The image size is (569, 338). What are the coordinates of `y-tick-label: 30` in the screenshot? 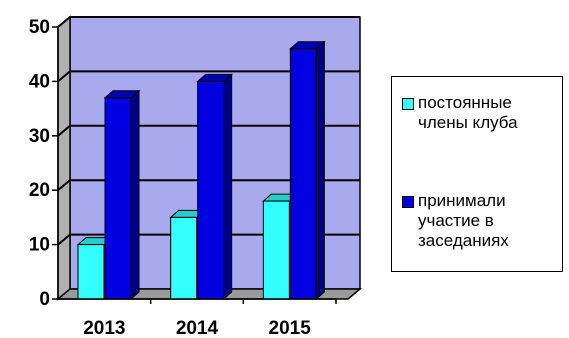 It's located at (39, 136).